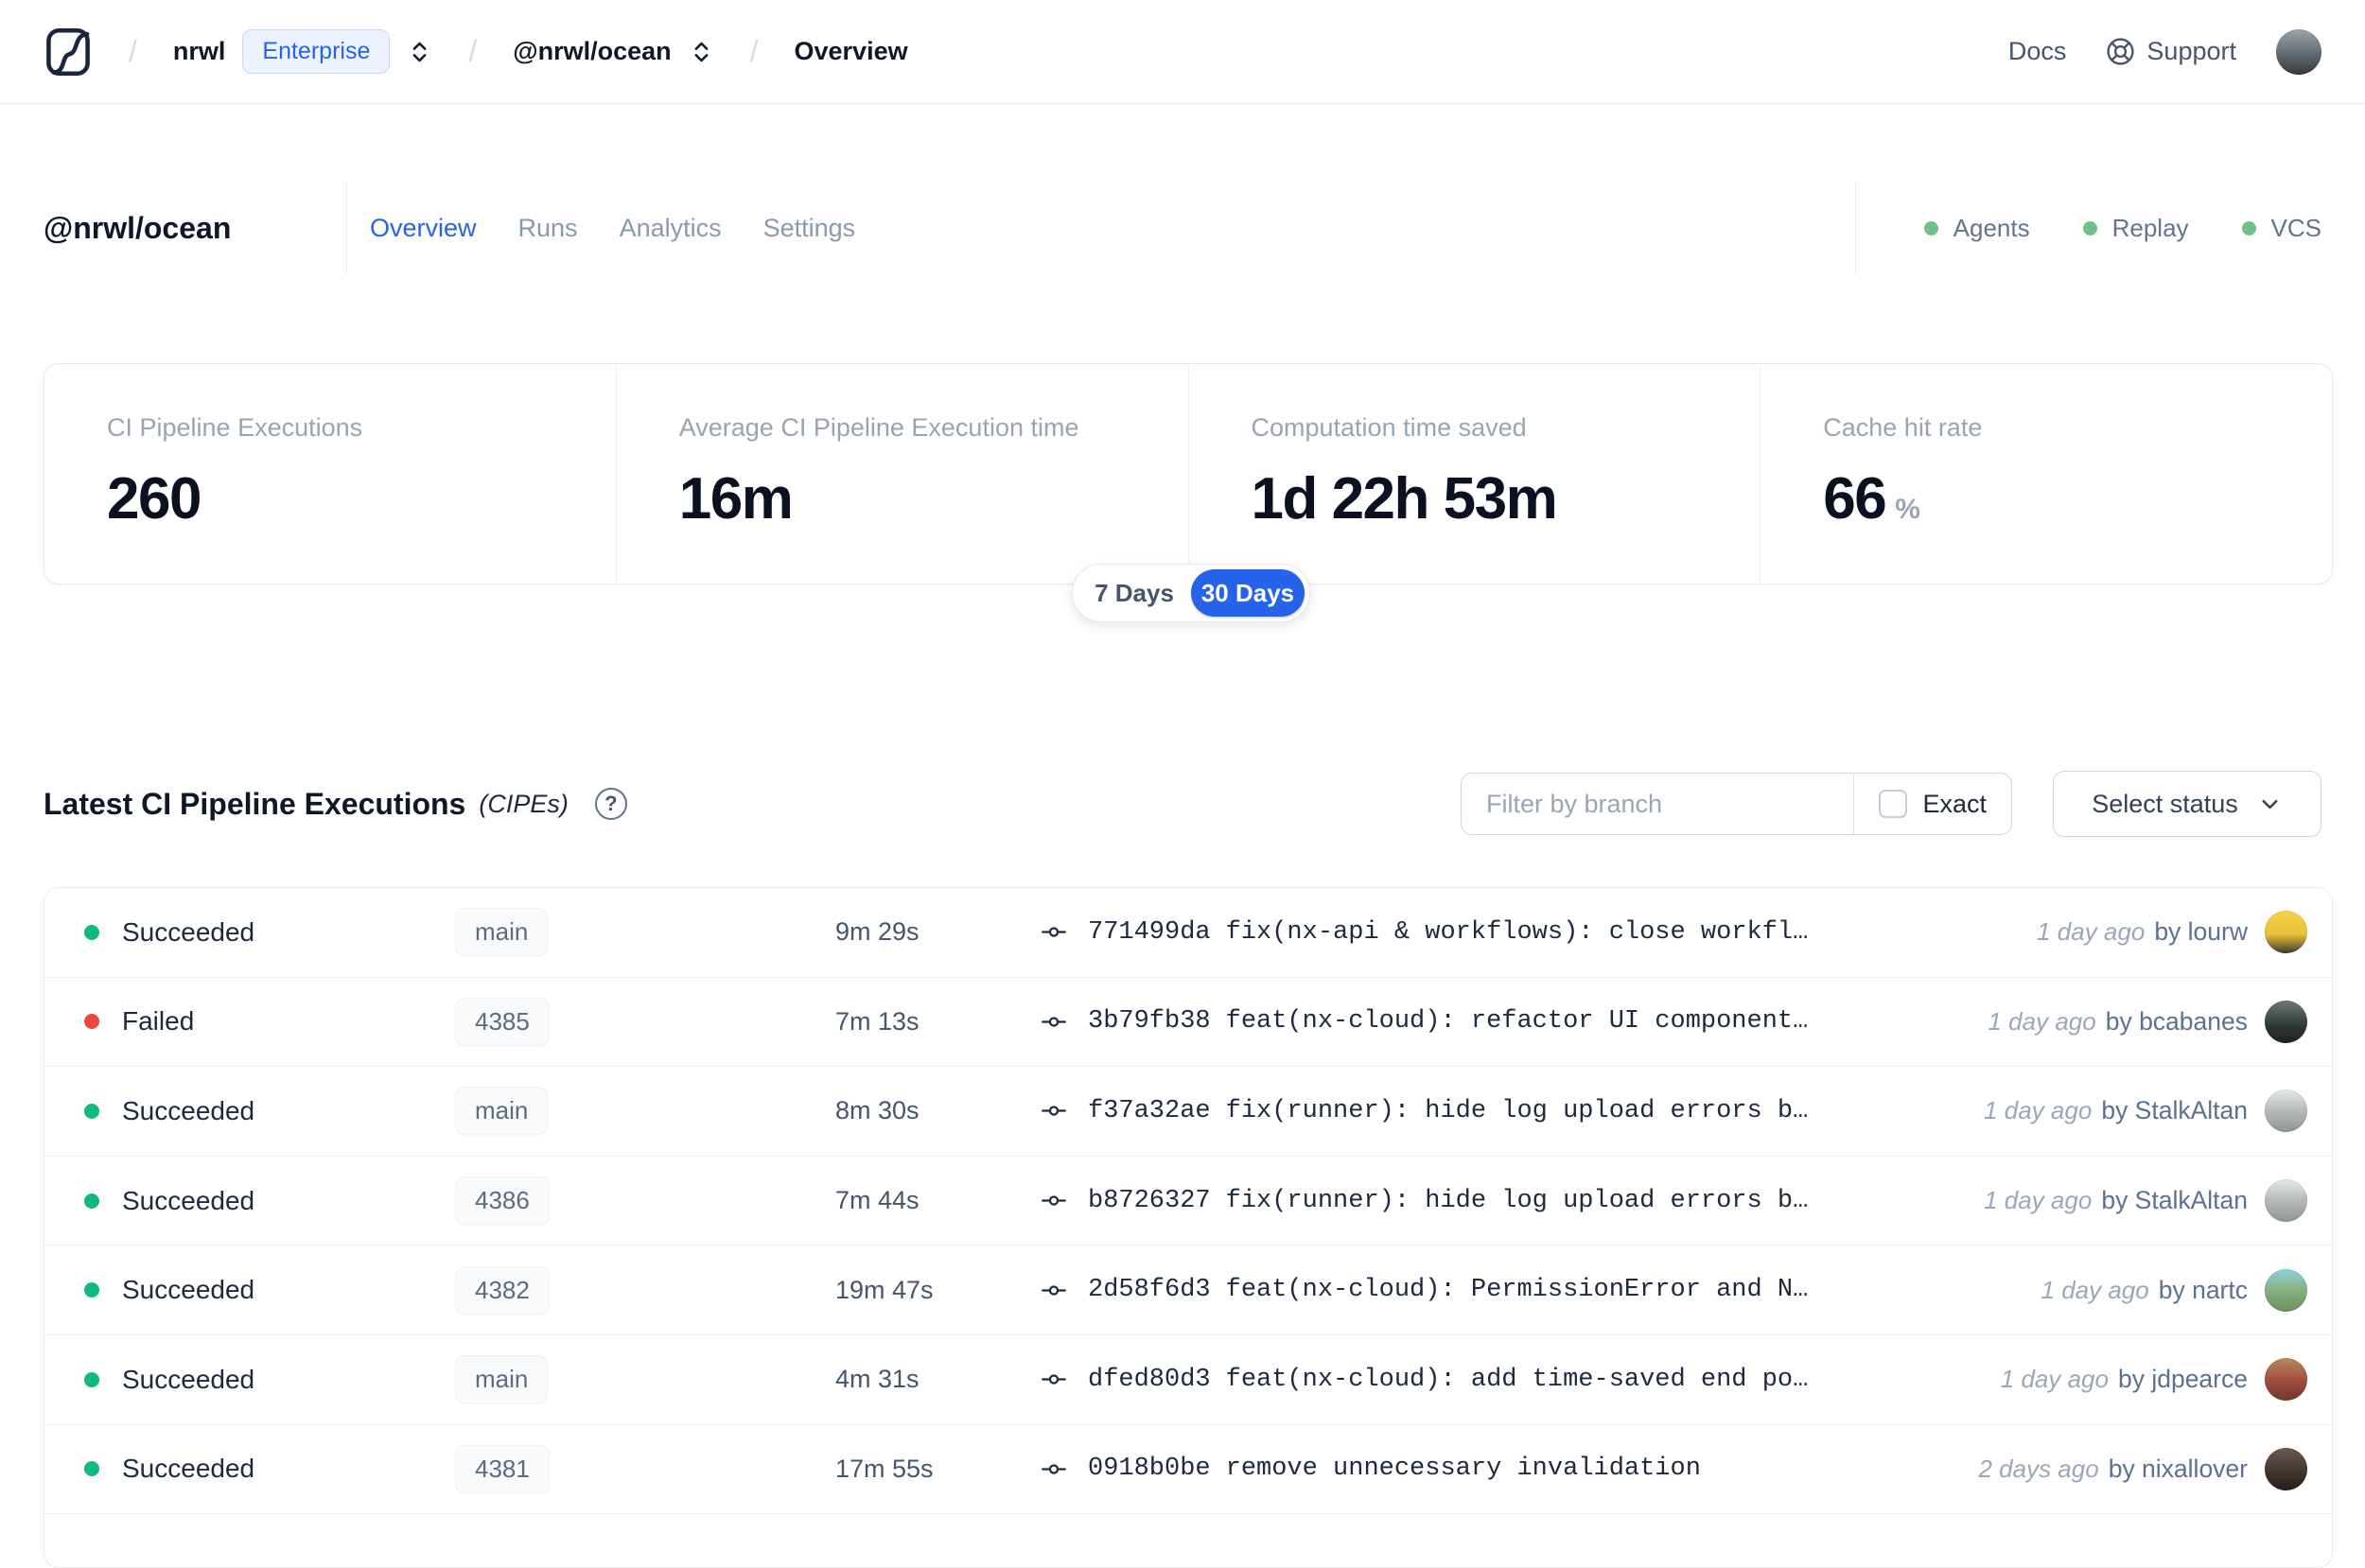  Describe the element at coordinates (884, 1289) in the screenshot. I see `duration: 19m 47s` at that location.